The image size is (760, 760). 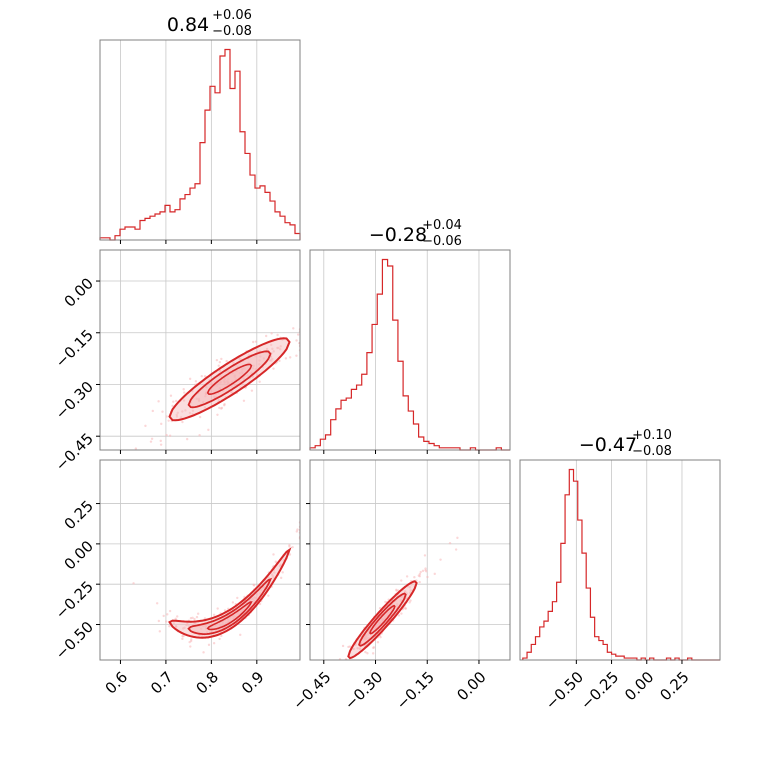 I want to click on p1-title-value: 0.84, so click(x=188, y=25).